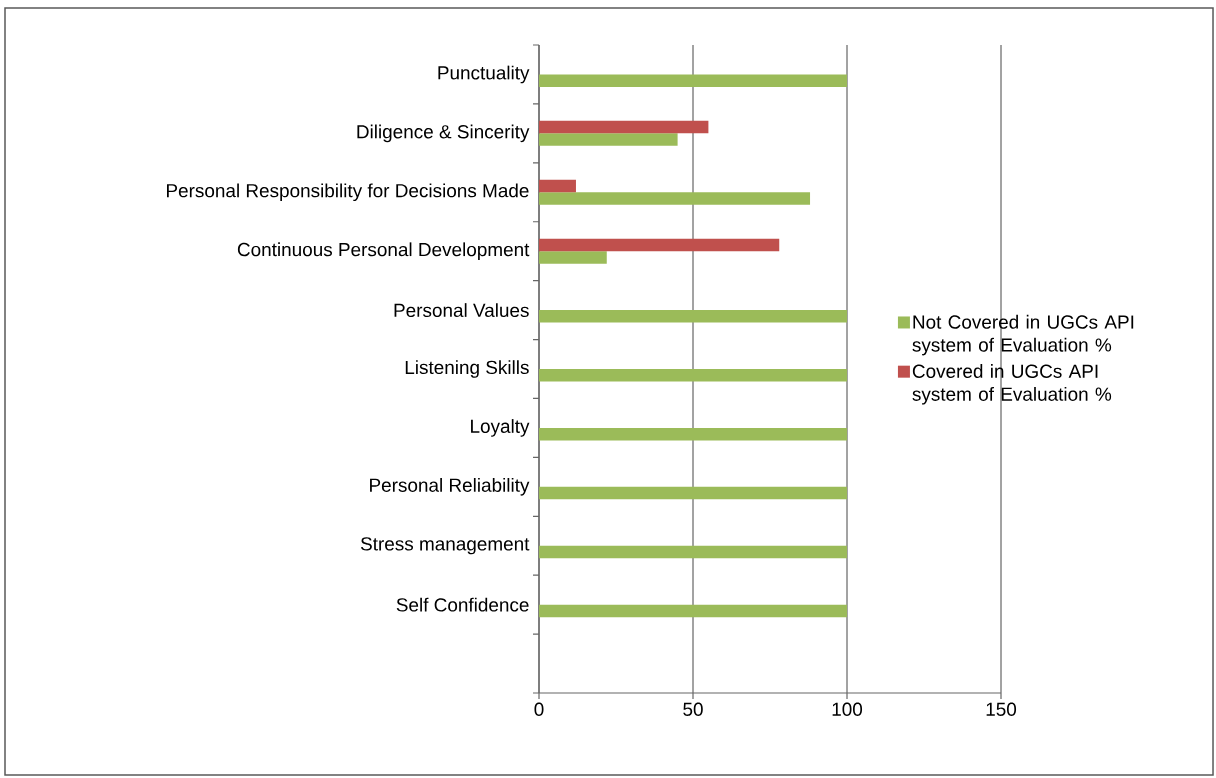 This screenshot has height=778, width=1216. Describe the element at coordinates (467, 369) in the screenshot. I see `y-tick-label: Listening Skills` at that location.